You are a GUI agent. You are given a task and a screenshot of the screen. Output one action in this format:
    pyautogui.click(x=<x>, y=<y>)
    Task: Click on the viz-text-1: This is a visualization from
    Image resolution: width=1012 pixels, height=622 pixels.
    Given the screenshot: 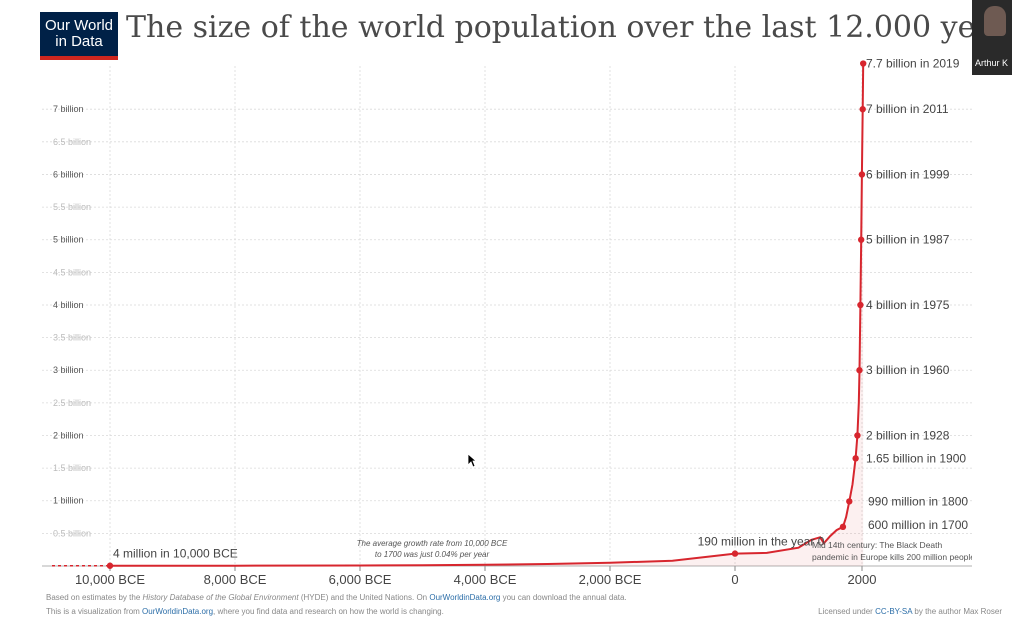 What is the action you would take?
    pyautogui.click(x=93, y=611)
    